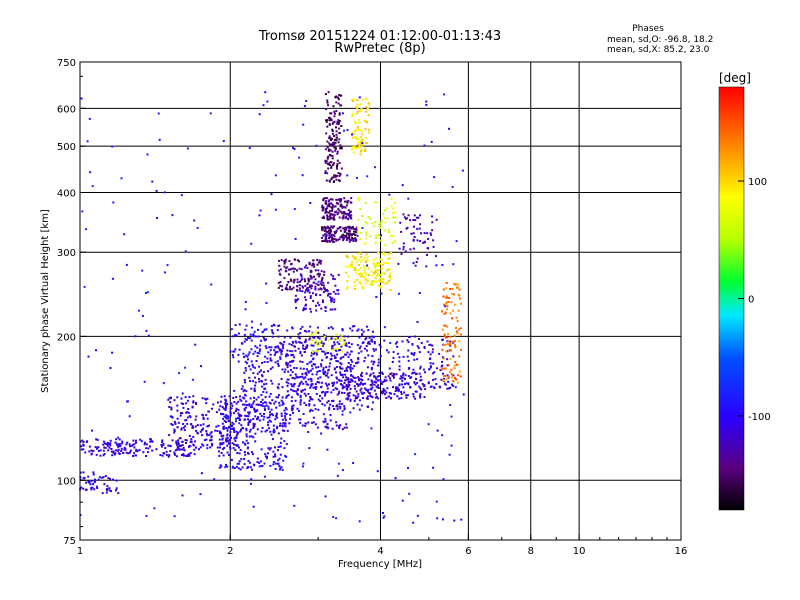 The height and width of the screenshot is (600, 800). What do you see at coordinates (66, 337) in the screenshot?
I see `y-tick-label: 200` at bounding box center [66, 337].